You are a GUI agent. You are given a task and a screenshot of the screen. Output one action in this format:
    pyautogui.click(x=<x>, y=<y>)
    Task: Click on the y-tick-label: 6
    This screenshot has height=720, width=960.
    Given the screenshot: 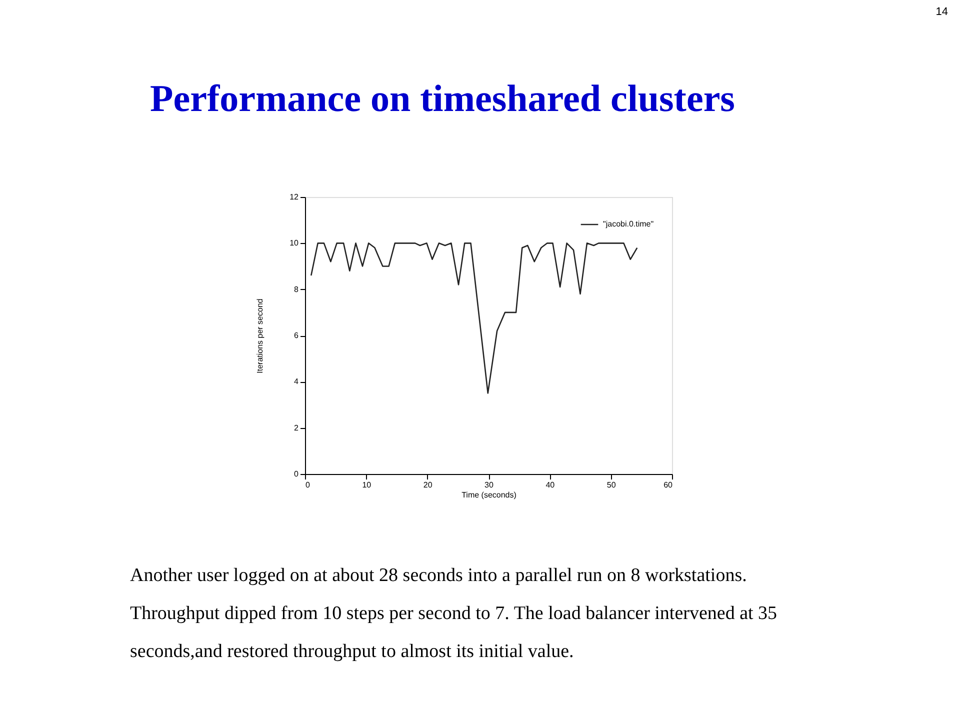 What is the action you would take?
    pyautogui.click(x=297, y=335)
    